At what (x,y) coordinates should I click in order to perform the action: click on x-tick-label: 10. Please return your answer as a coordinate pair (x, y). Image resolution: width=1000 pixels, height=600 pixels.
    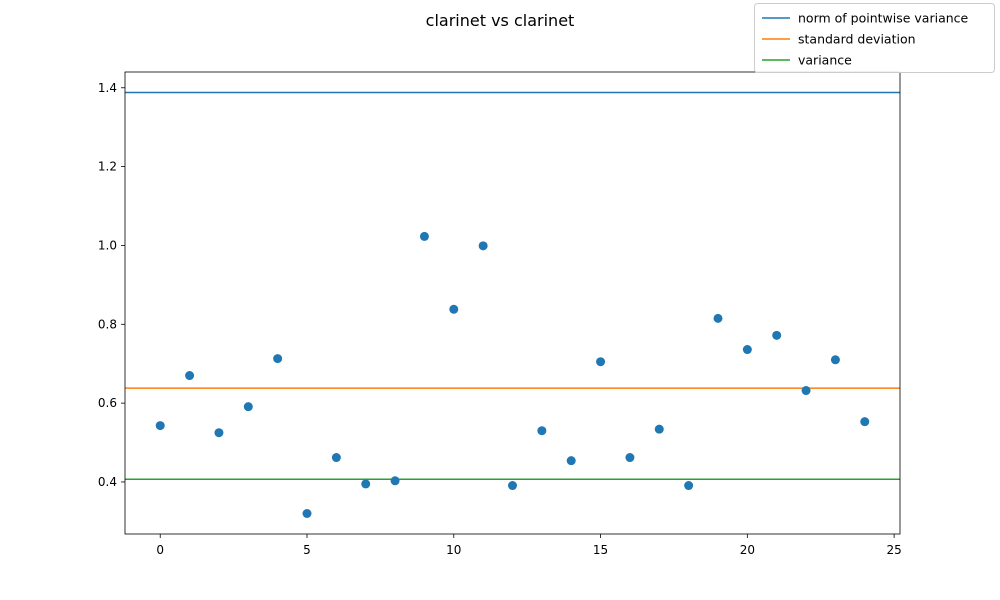
    Looking at the image, I should click on (453, 550).